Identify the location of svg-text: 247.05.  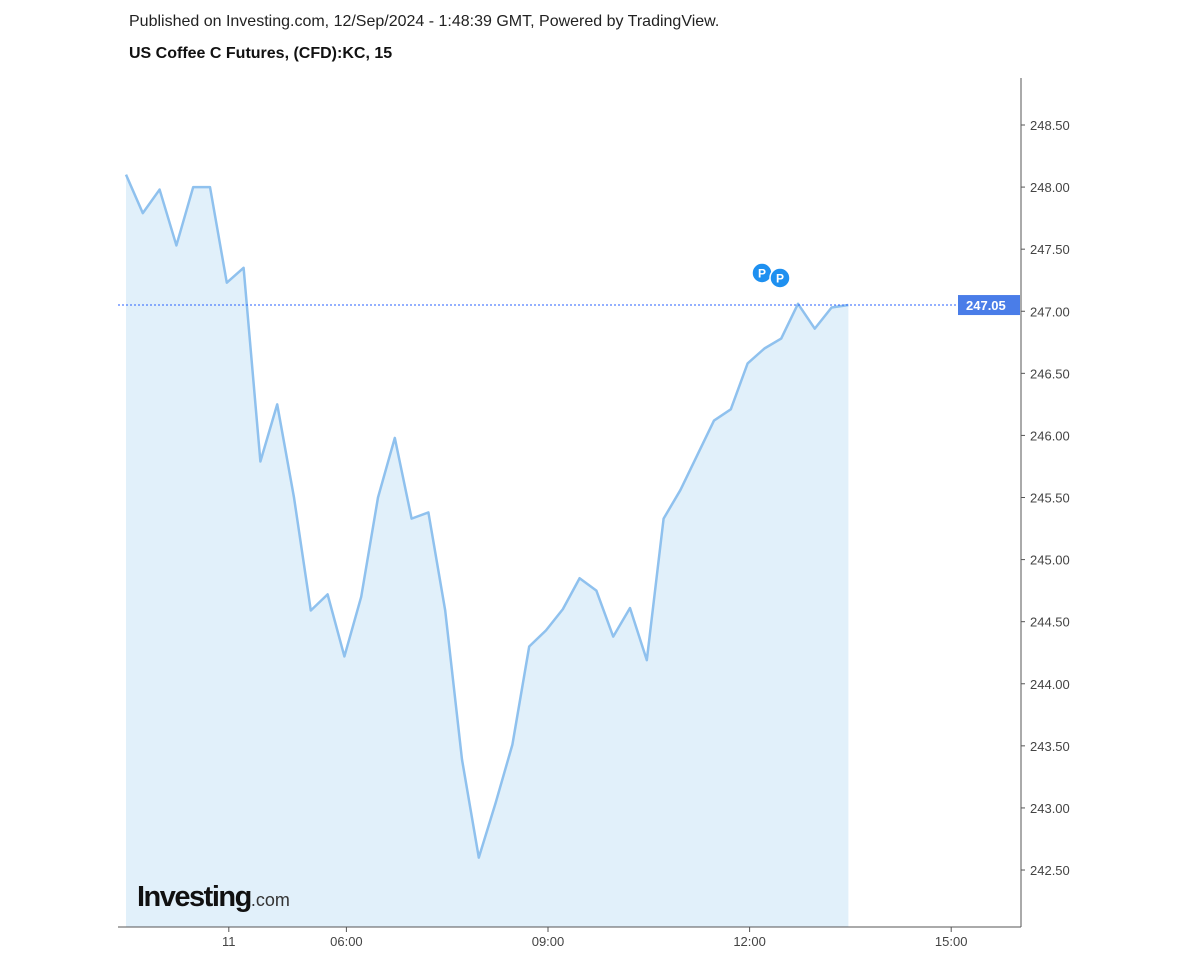
(986, 305).